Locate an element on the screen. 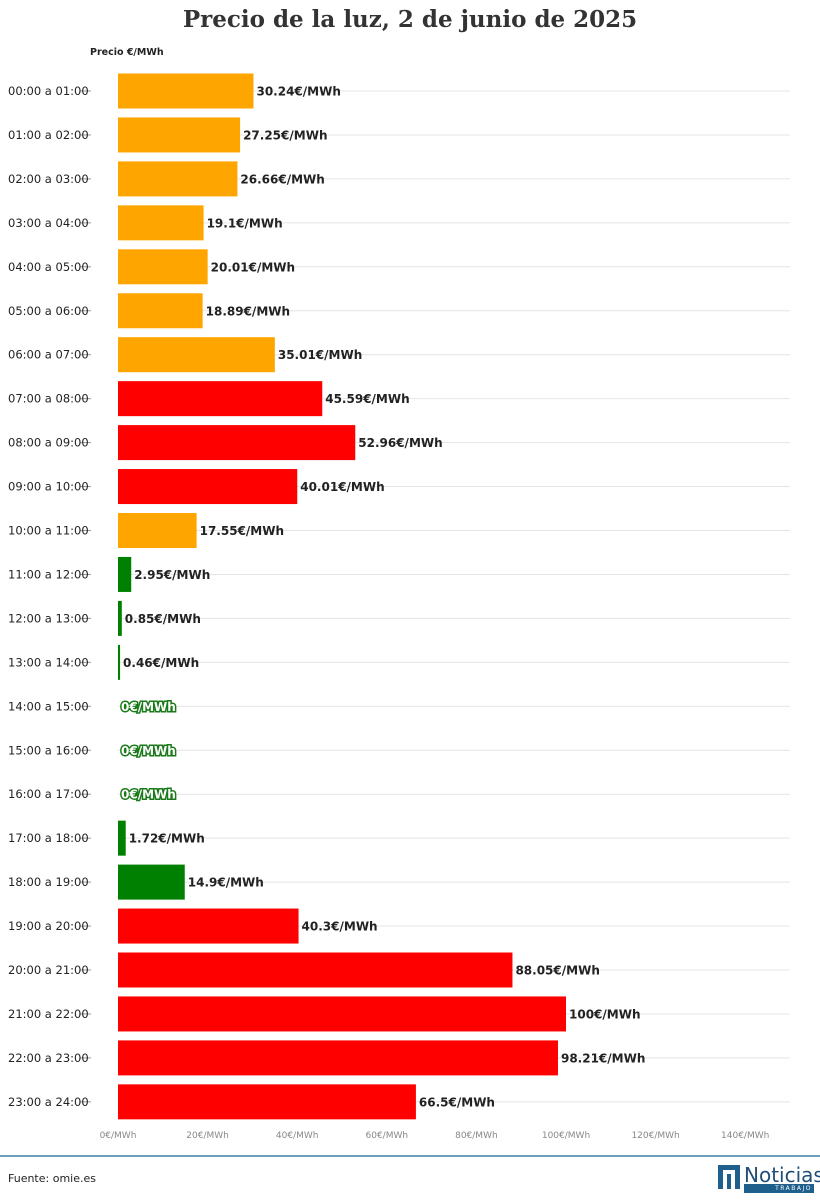  x-tick-label: 100€/MWh is located at coordinates (566, 1136).